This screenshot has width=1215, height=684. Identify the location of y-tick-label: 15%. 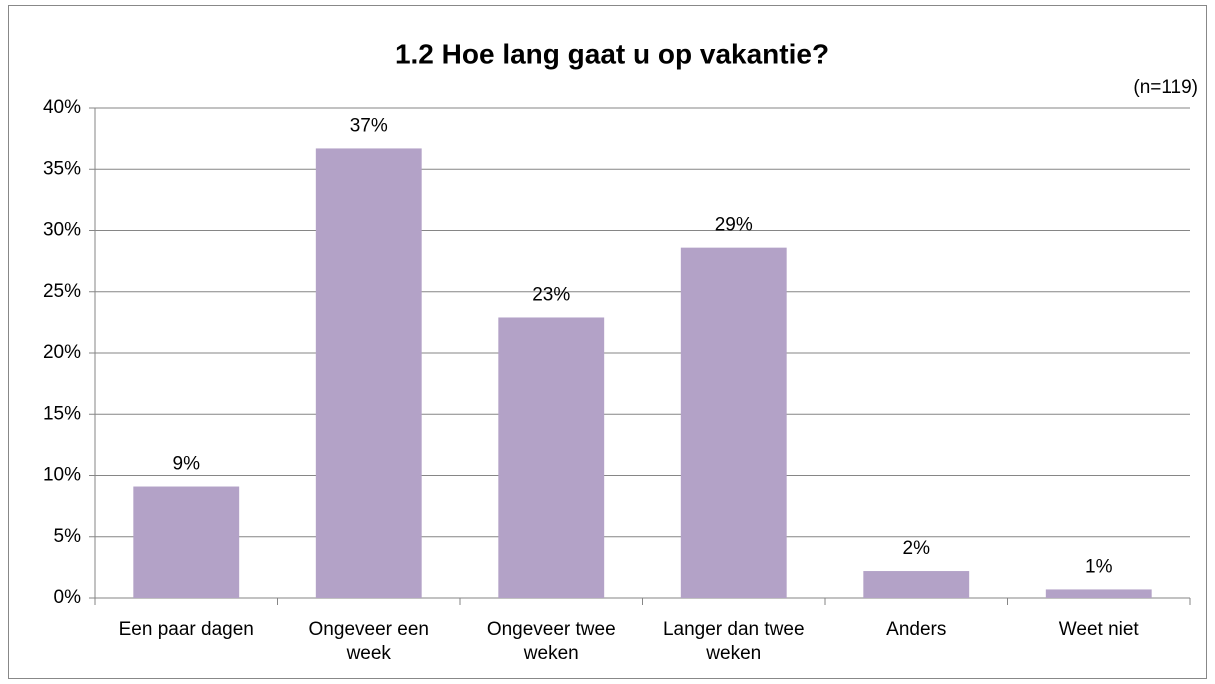
(62, 413).